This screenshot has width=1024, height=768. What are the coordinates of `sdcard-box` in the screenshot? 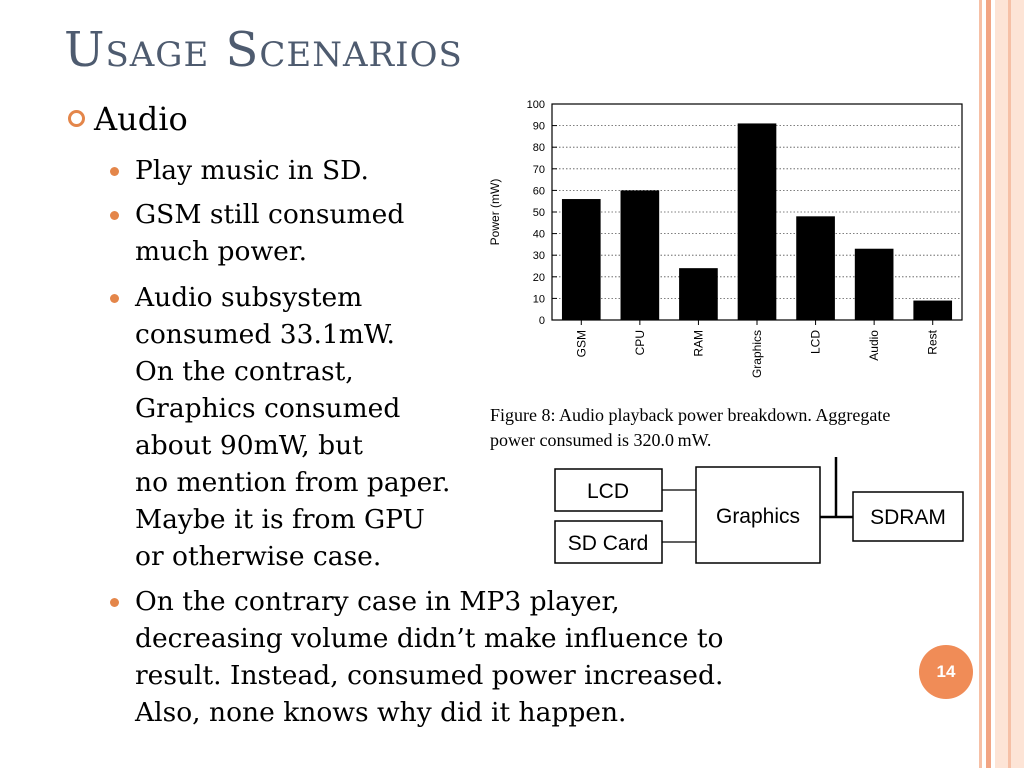 It's located at (608, 542).